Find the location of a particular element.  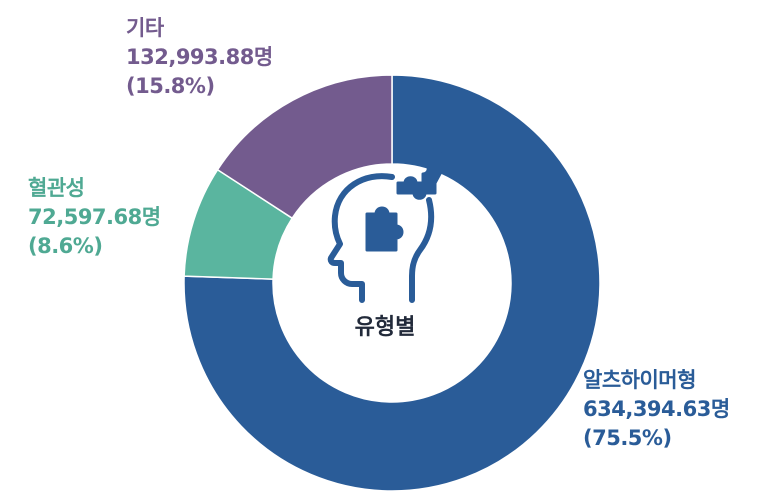

label-alzheimer-value: 634,394.63명 is located at coordinates (656, 409).